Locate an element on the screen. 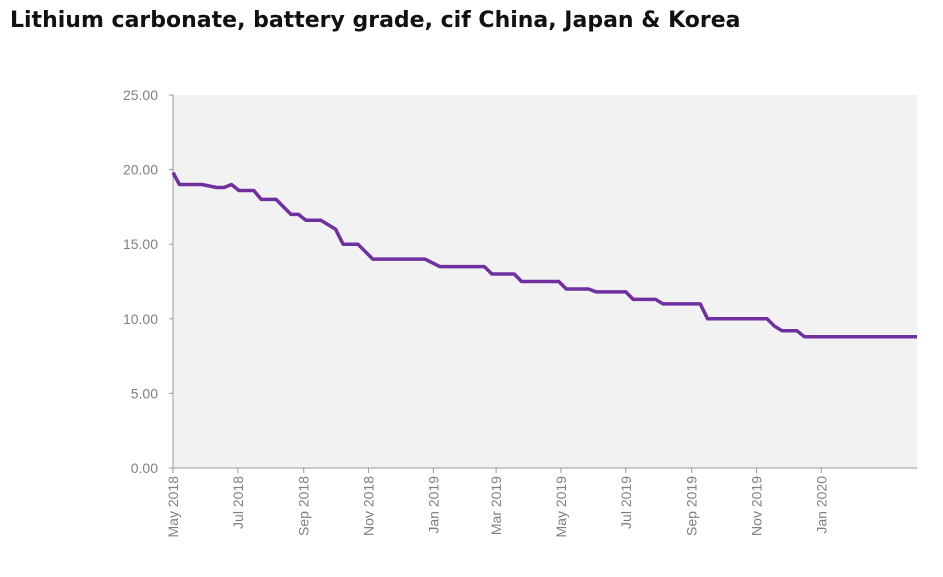 Image resolution: width=943 pixels, height=577 pixels. x-tick-label: Mar 2019 is located at coordinates (496, 505).